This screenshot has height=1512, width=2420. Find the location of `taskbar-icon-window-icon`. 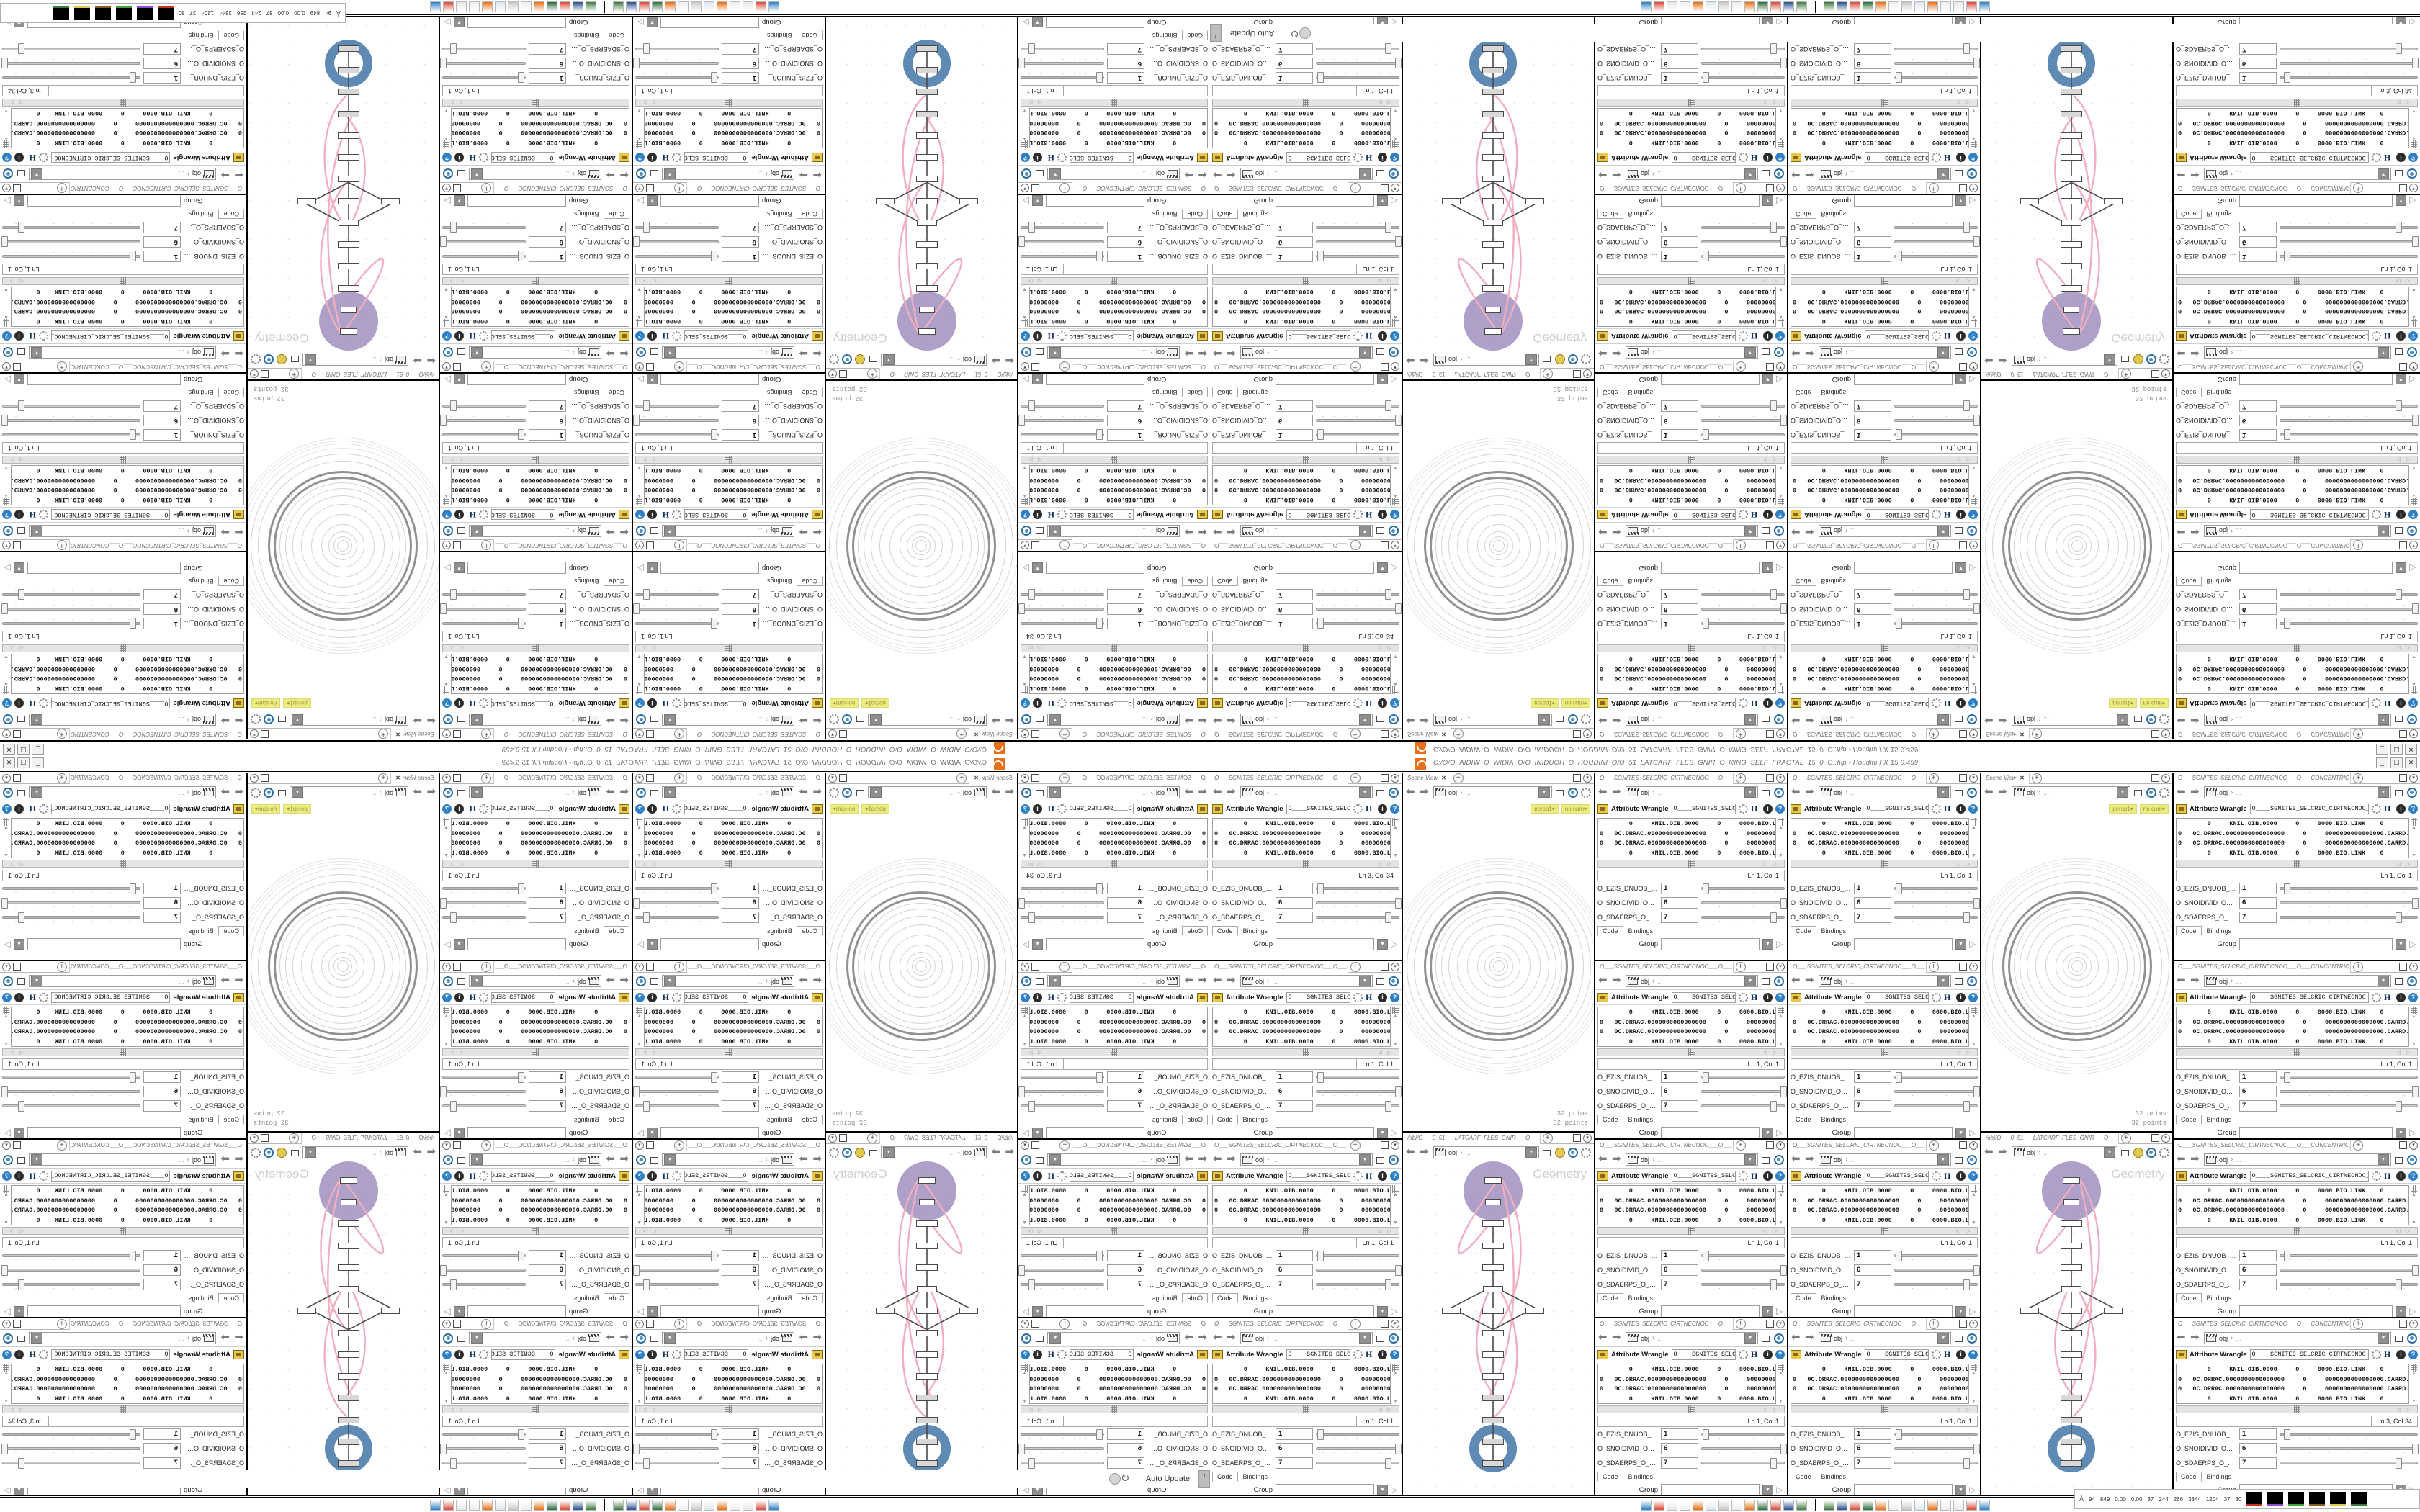

taskbar-icon-window-icon is located at coordinates (436, 7).